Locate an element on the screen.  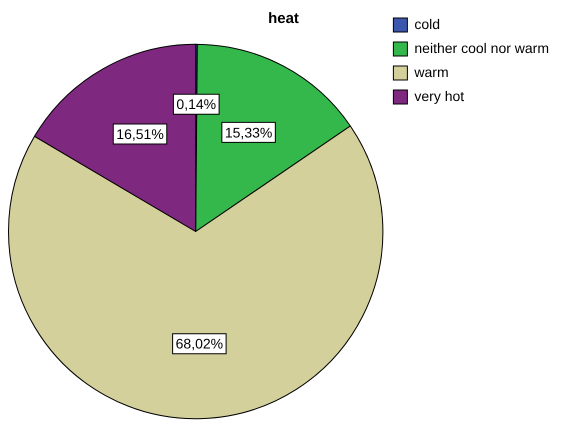
chart-title: heat is located at coordinates (283, 19).